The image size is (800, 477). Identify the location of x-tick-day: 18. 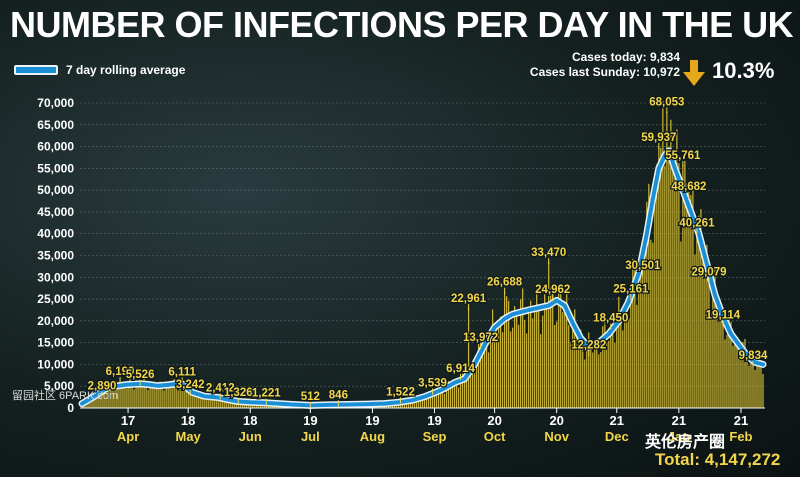
(188, 420).